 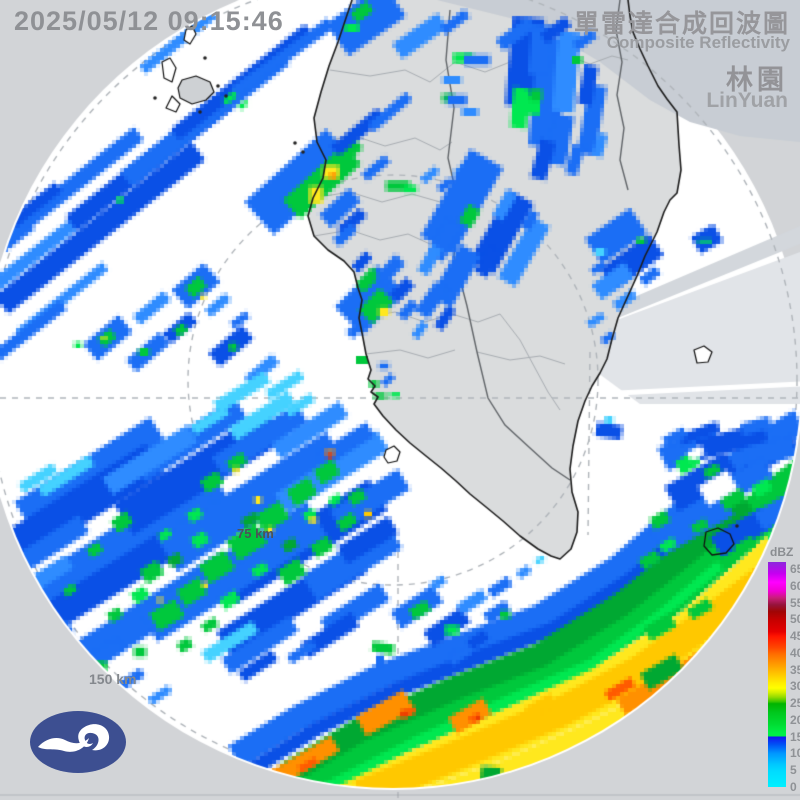 I want to click on range-ring-label-75km: 75 km, so click(x=255, y=533).